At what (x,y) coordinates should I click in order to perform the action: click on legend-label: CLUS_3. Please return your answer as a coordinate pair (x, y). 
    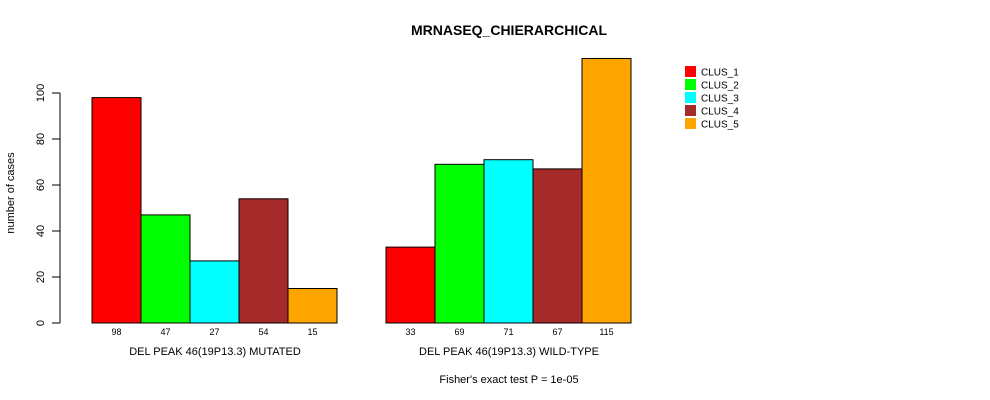
    Looking at the image, I should click on (720, 99).